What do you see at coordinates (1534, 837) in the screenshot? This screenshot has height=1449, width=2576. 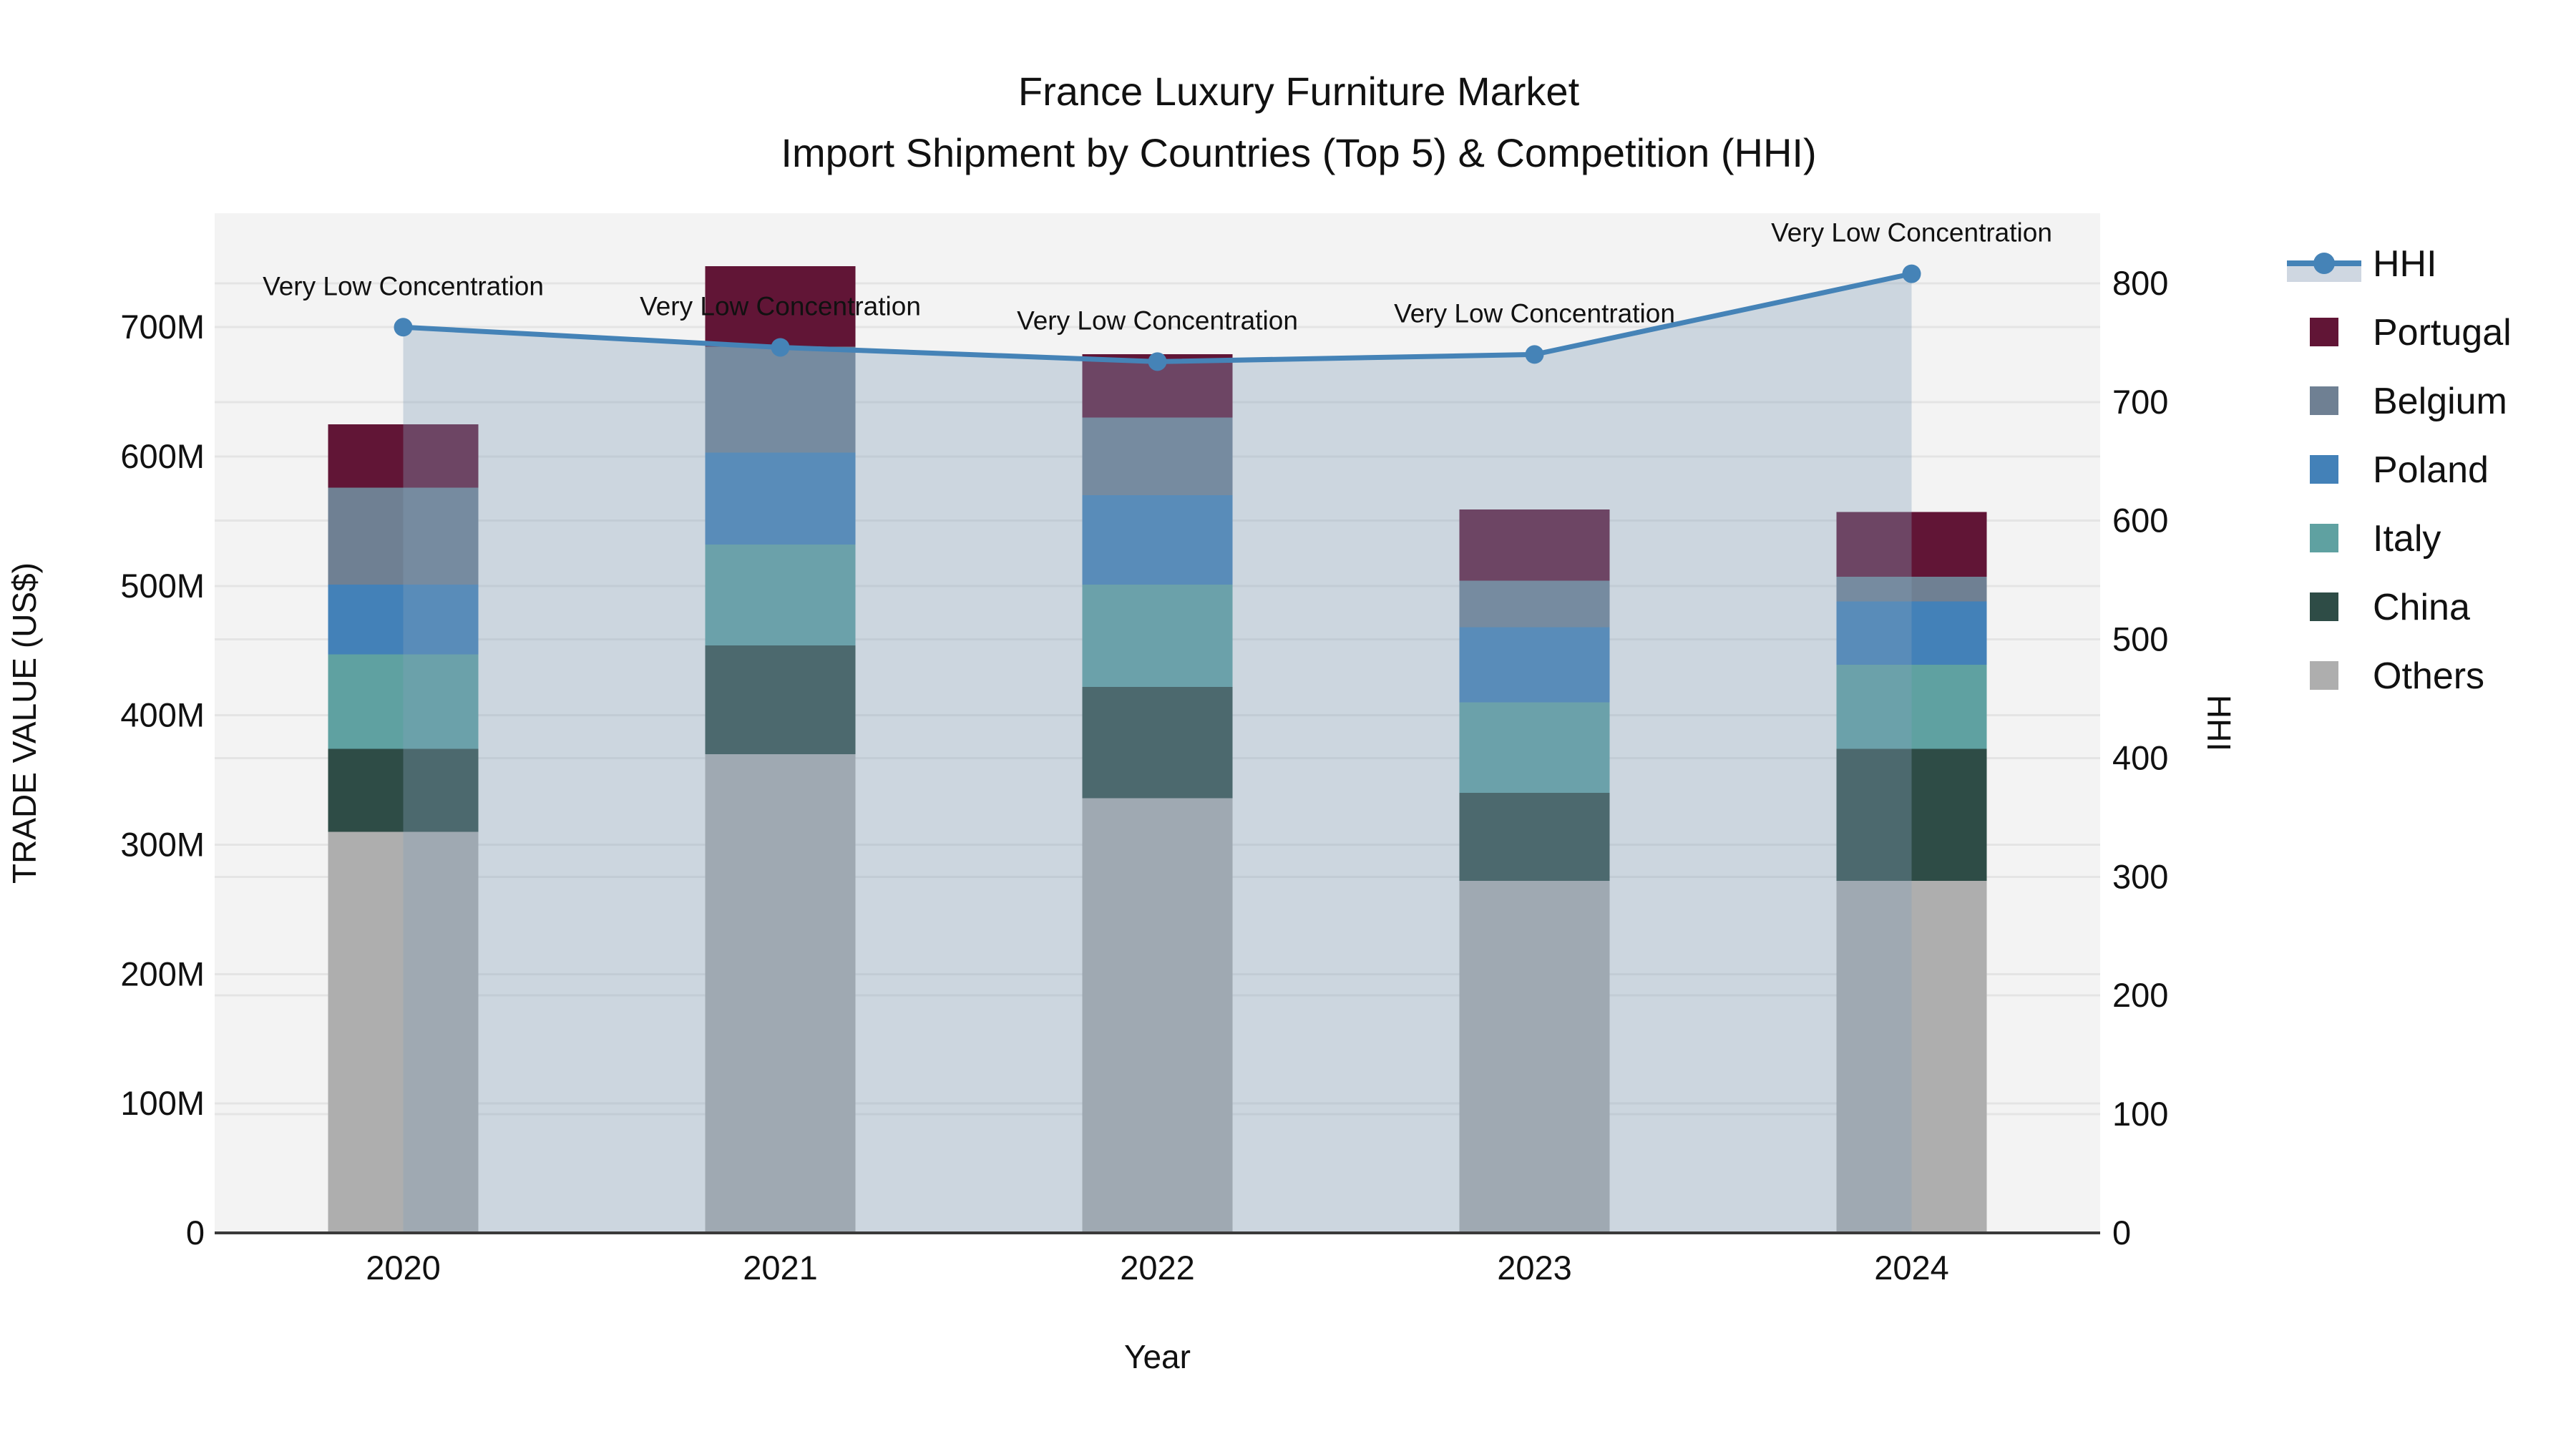 I see `bar-segment-2023-china` at bounding box center [1534, 837].